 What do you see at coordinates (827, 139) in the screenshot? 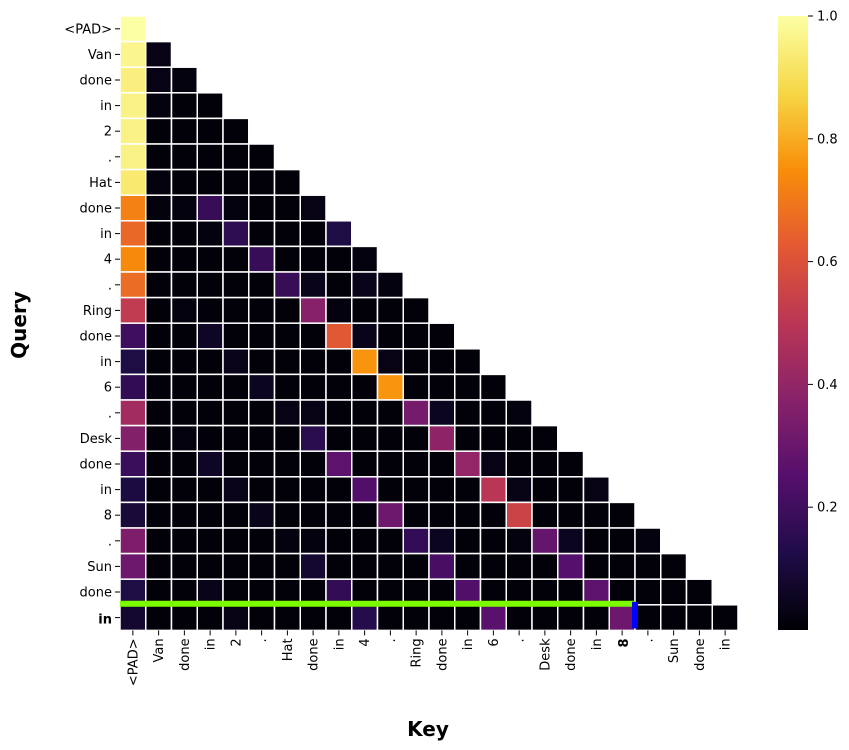
I see `colorbar-tick-label: 0.8` at bounding box center [827, 139].